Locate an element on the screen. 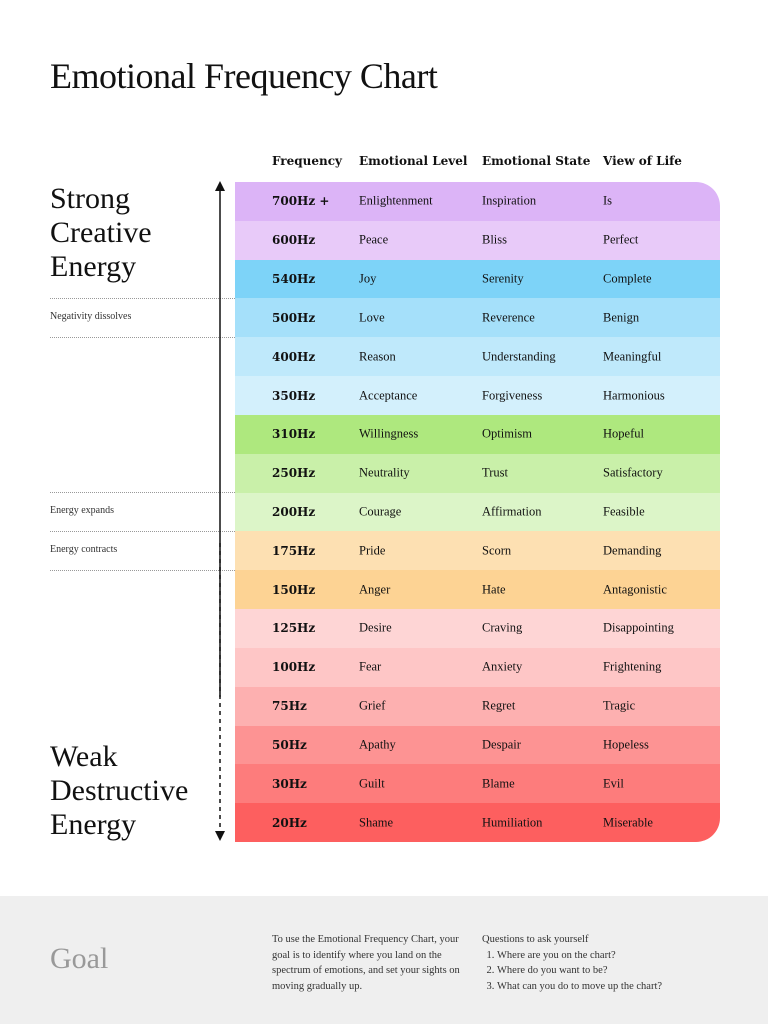 This screenshot has width=768, height=1024. weak-destructive-energy-heading: Weak Destructive Energy is located at coordinates (119, 791).